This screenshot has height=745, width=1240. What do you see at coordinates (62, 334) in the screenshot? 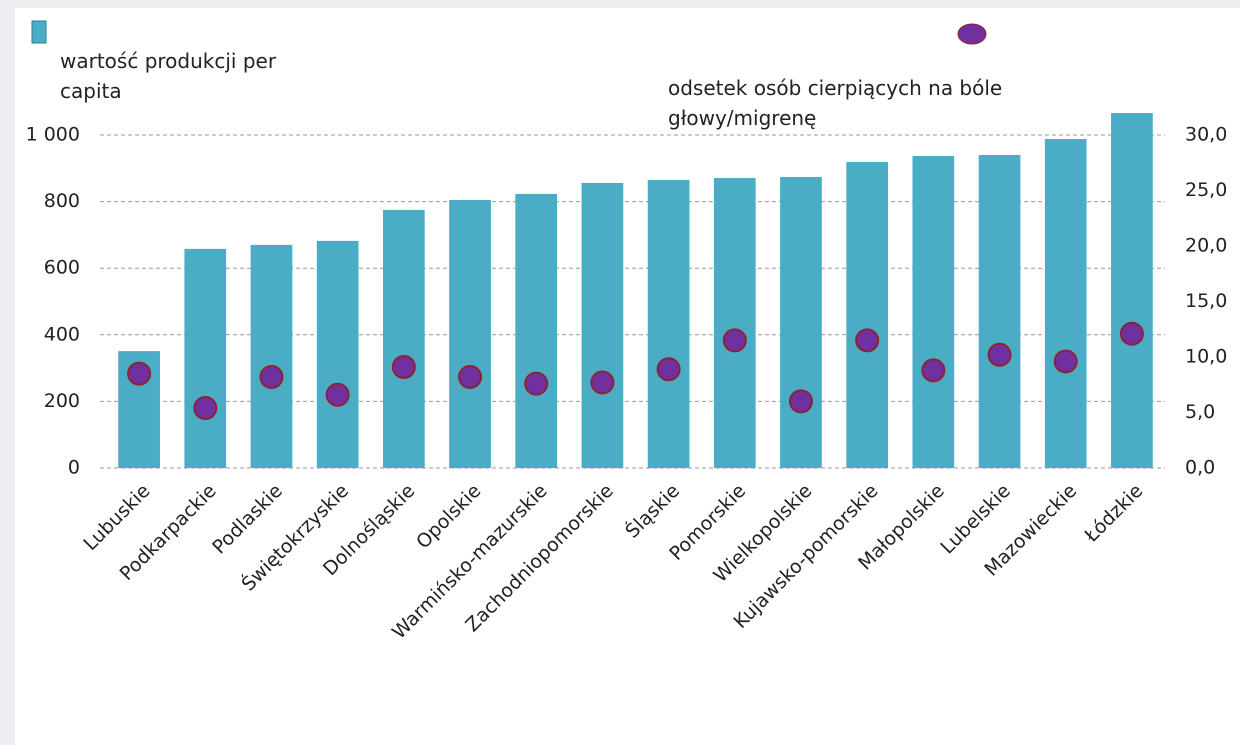
I see `y-tick-label: 400` at bounding box center [62, 334].